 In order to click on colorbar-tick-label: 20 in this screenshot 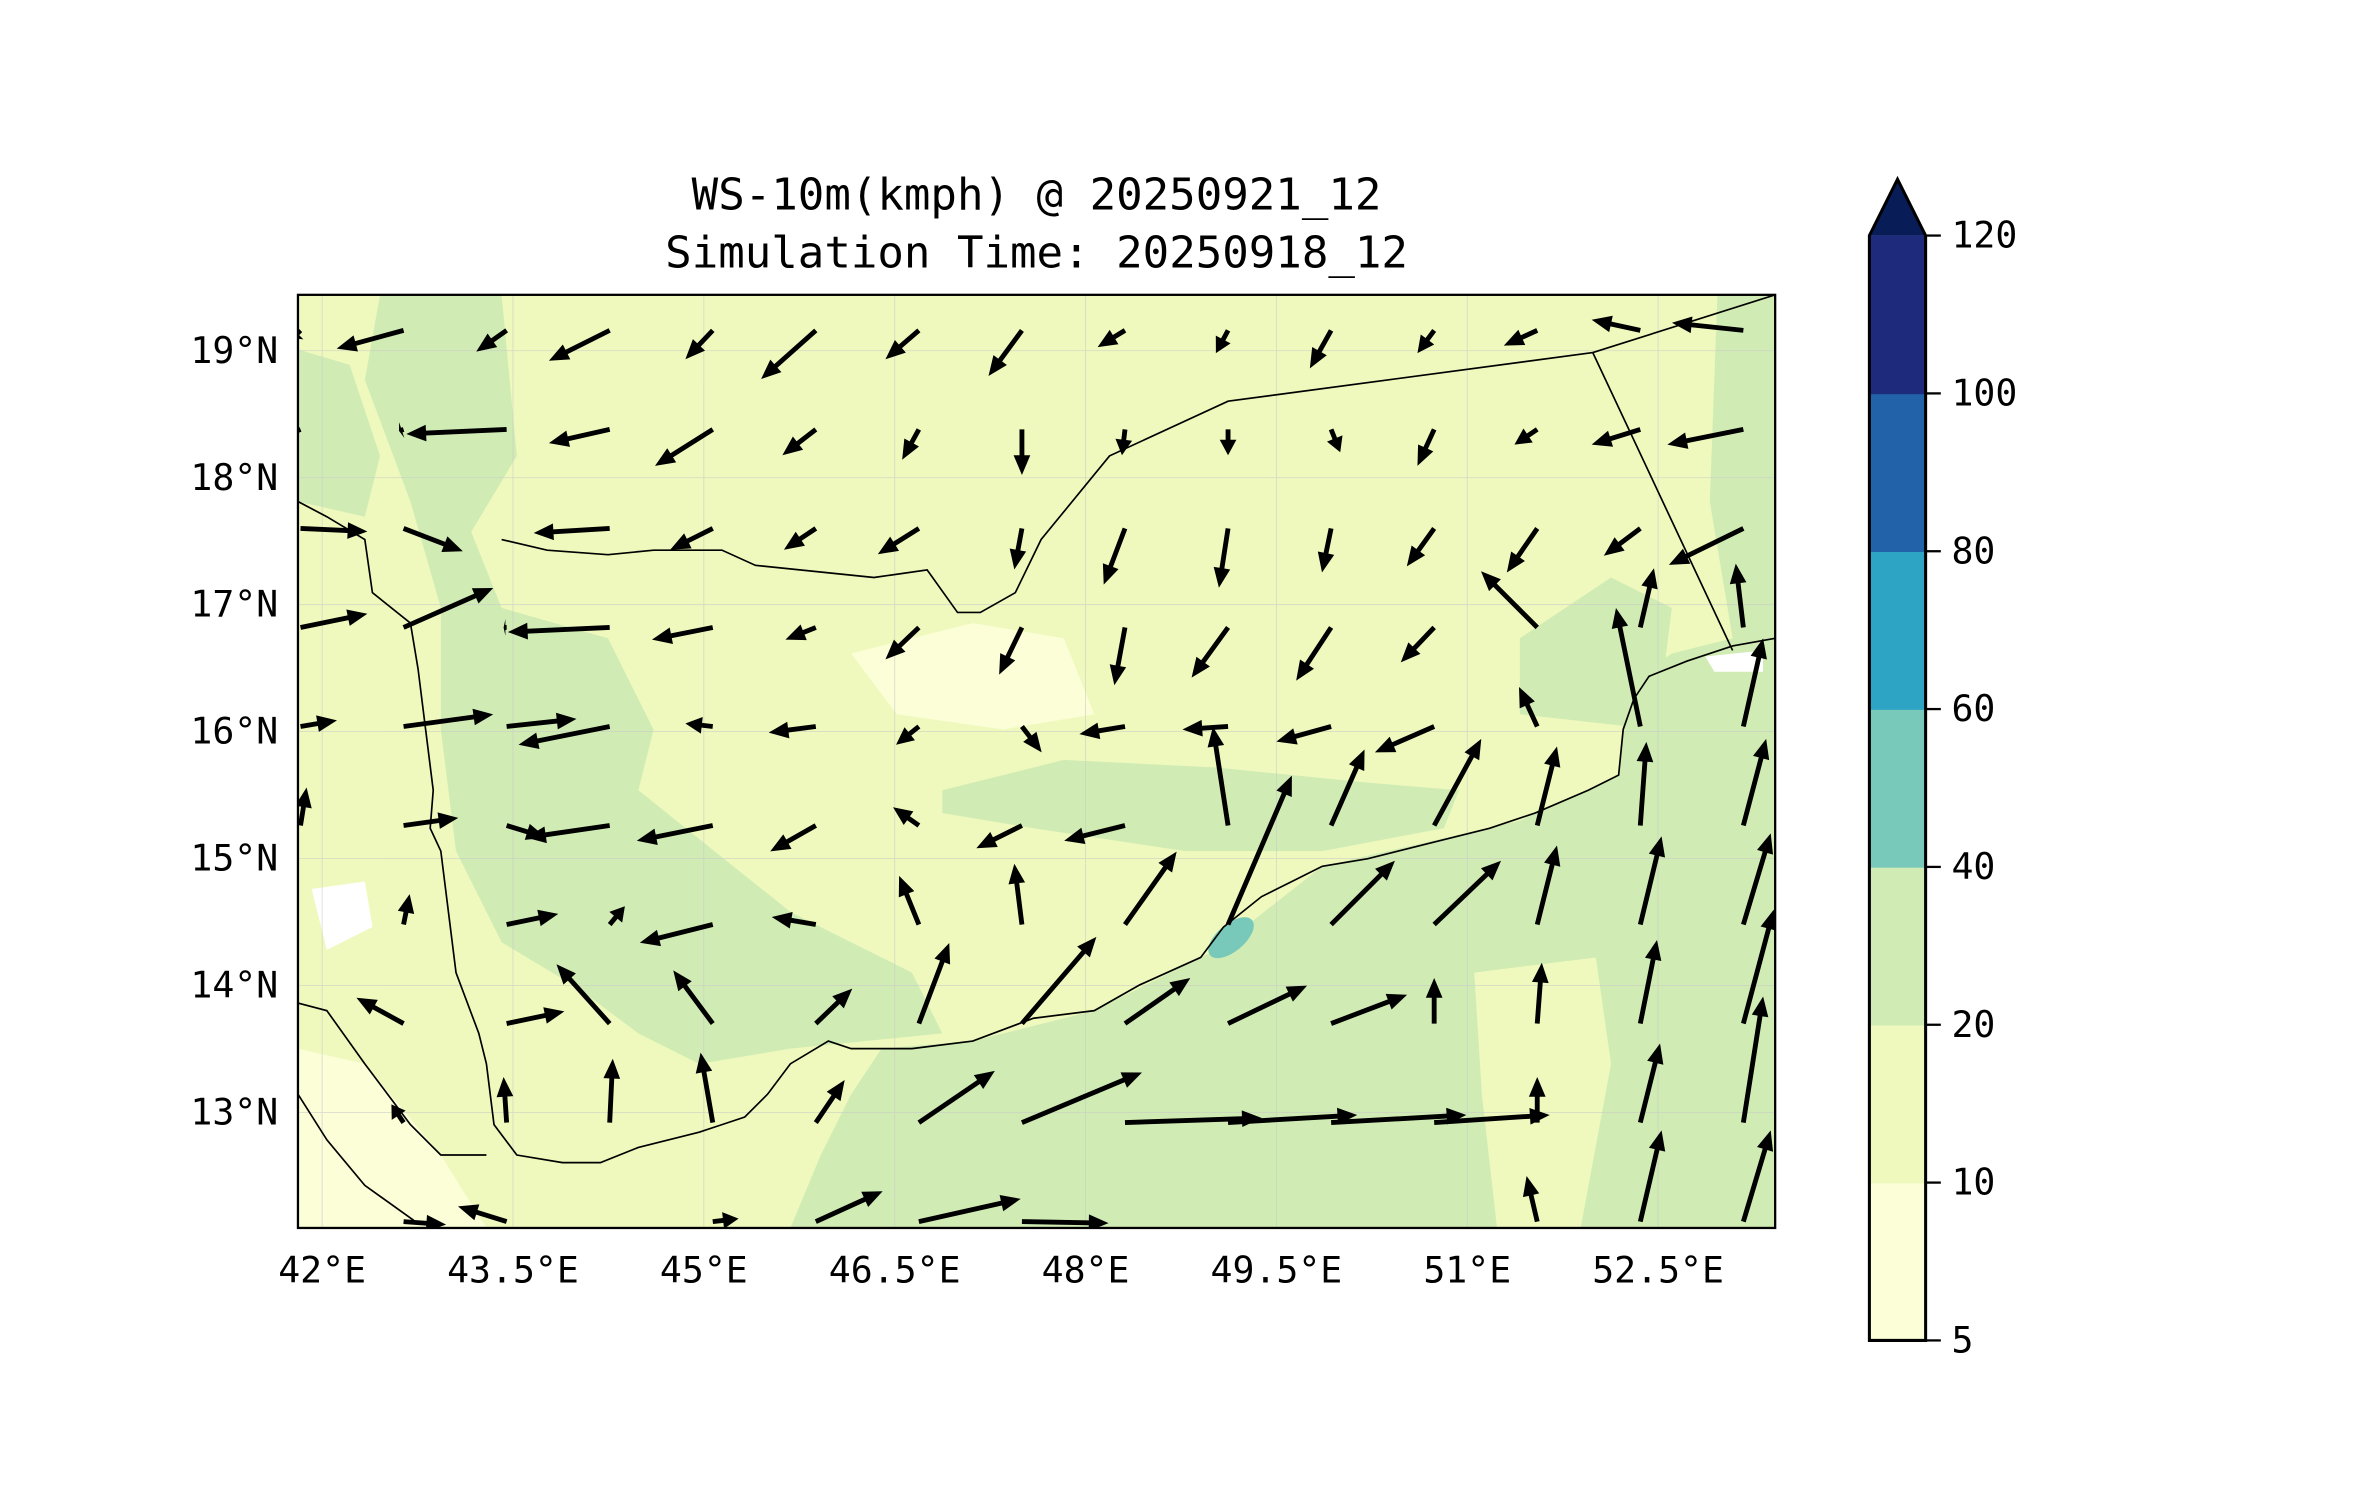, I will do `click(1973, 1024)`.